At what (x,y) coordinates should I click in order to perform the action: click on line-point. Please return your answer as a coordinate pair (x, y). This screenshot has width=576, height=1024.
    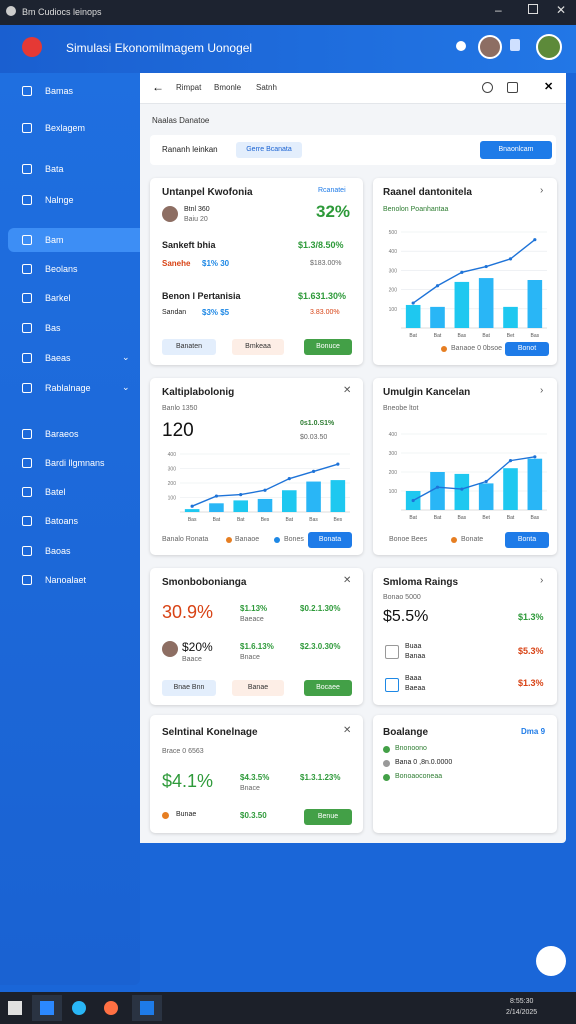
    Looking at the image, I should click on (241, 495).